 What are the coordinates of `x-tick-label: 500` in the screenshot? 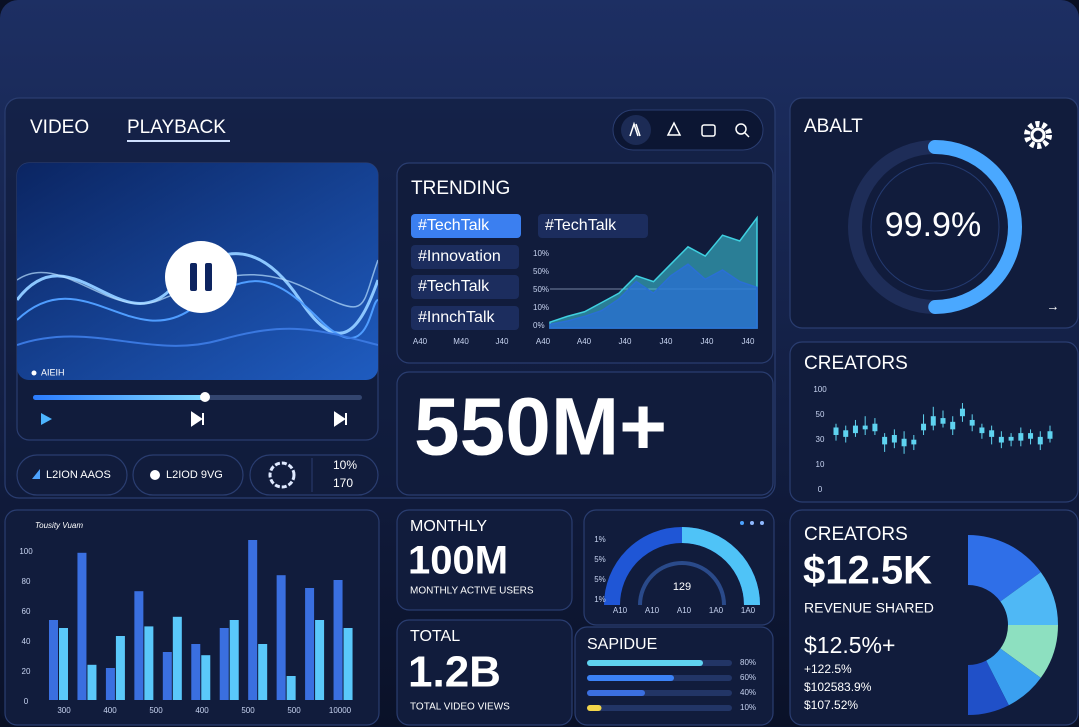 It's located at (294, 710).